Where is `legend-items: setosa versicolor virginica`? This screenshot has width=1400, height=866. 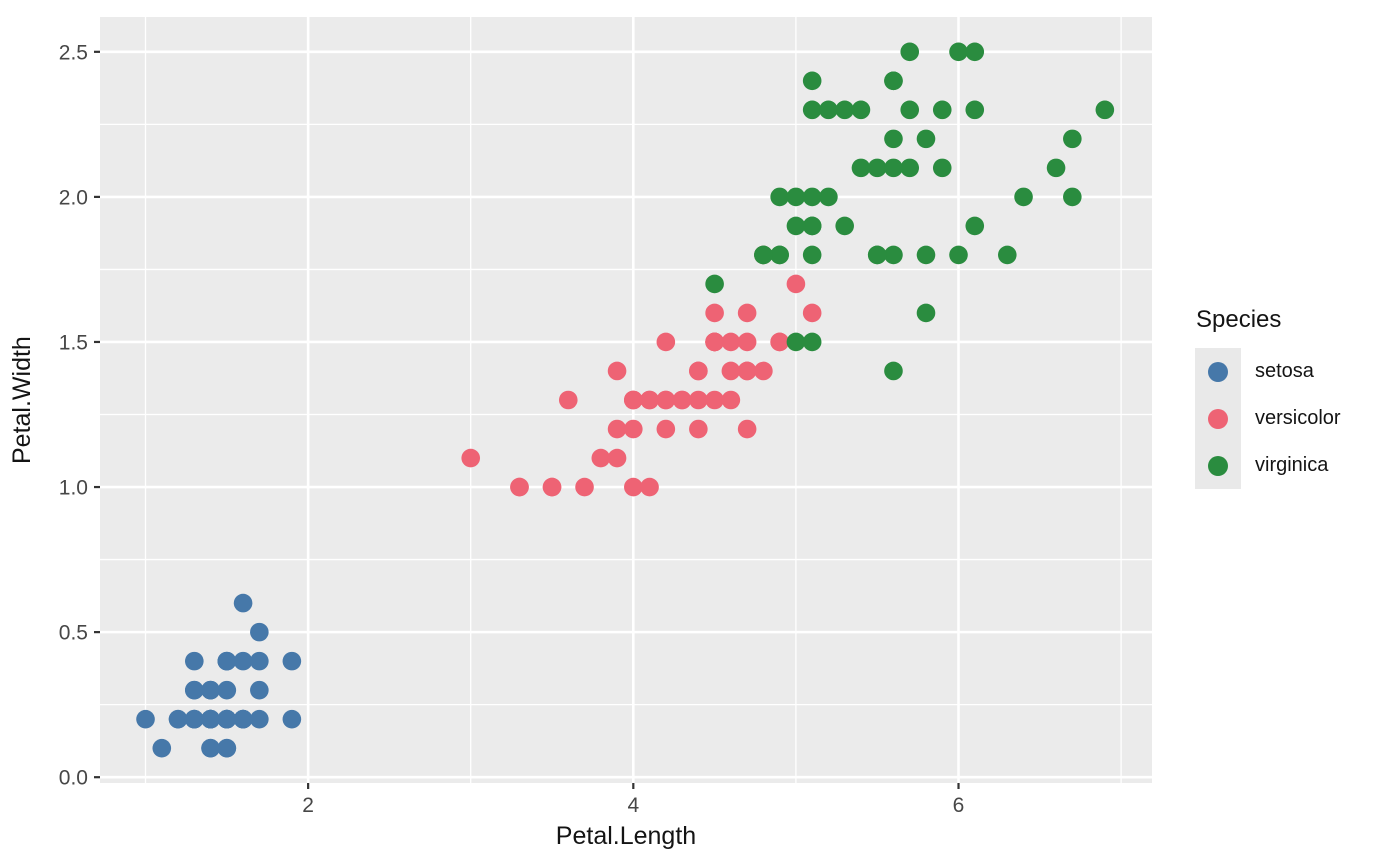 legend-items: setosa versicolor virginica is located at coordinates (1268, 418).